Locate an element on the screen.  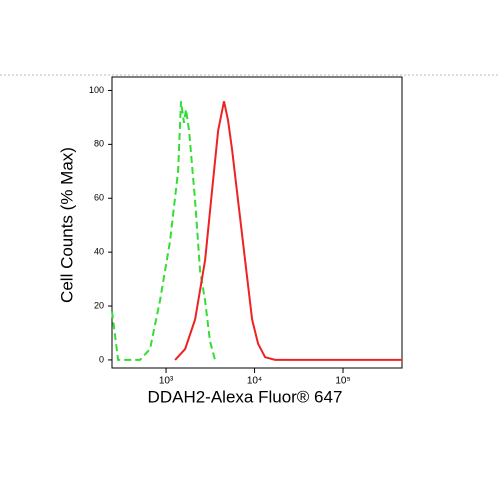
x-tick-label: 10⁴ is located at coordinates (254, 381).